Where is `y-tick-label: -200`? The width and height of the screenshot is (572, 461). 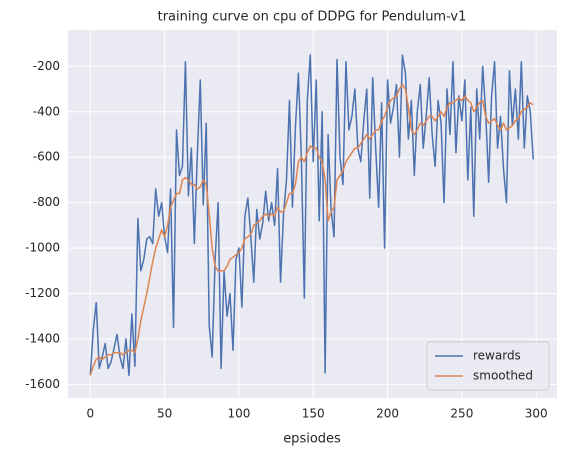
y-tick-label: -200 is located at coordinates (46, 66).